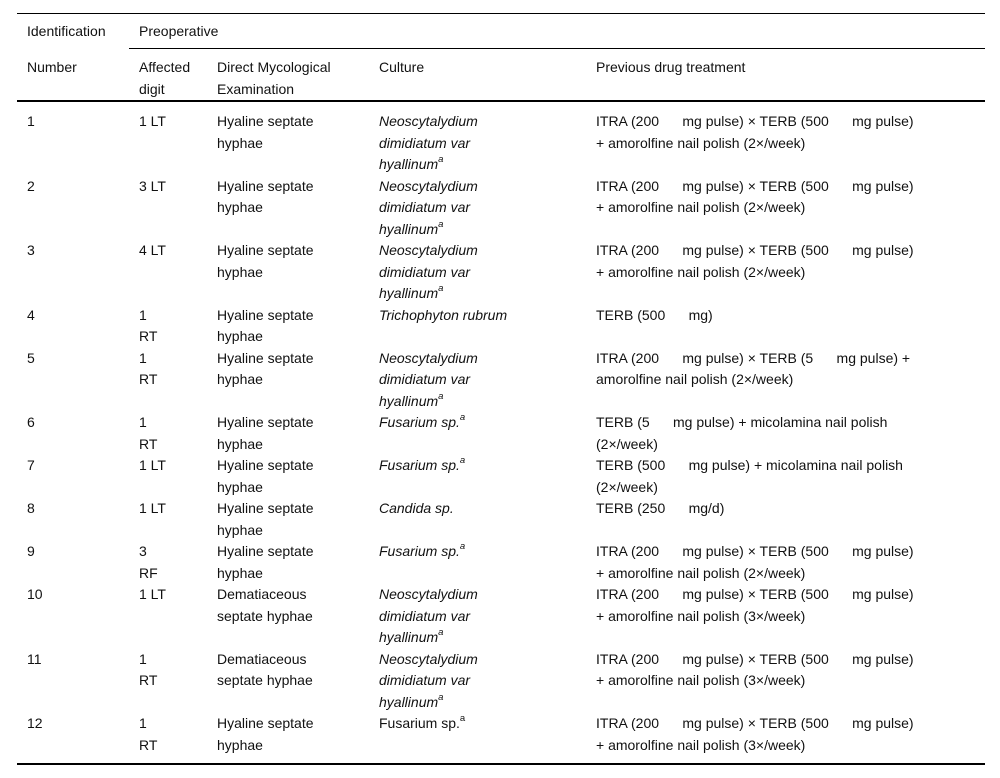 Image resolution: width=1000 pixels, height=778 pixels. What do you see at coordinates (34, 658) in the screenshot?
I see `cell-identification-number: 11` at bounding box center [34, 658].